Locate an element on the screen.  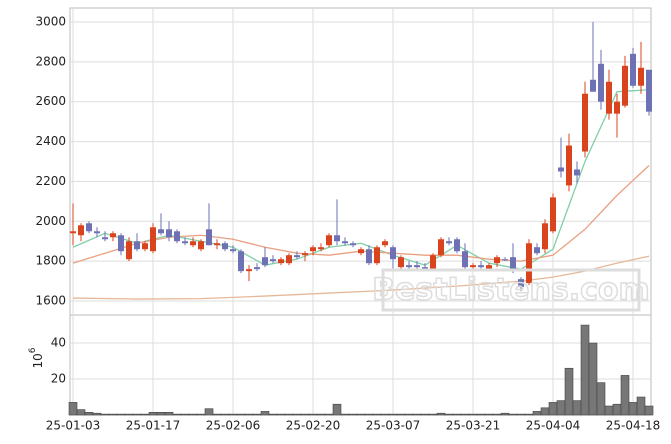
y-tick-label: 1600 is located at coordinates (50, 301).